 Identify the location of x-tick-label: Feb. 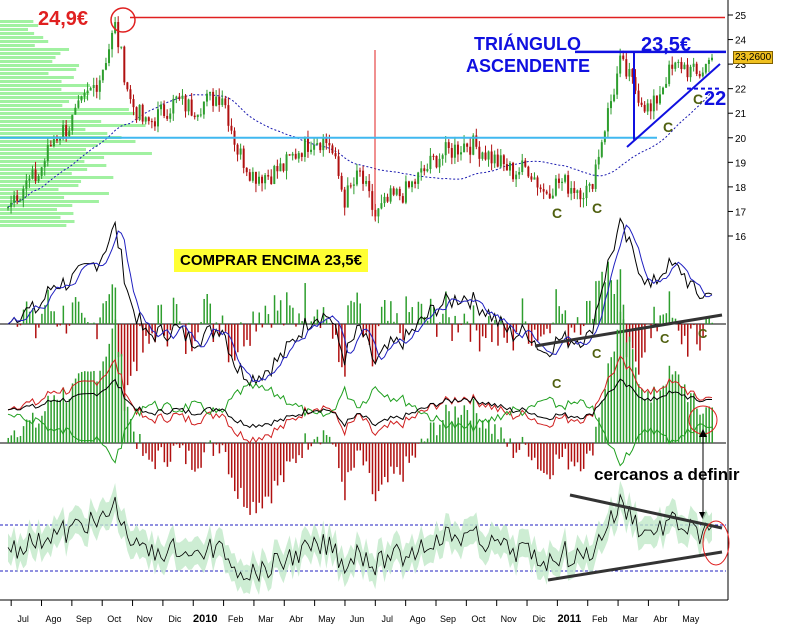
(600, 619).